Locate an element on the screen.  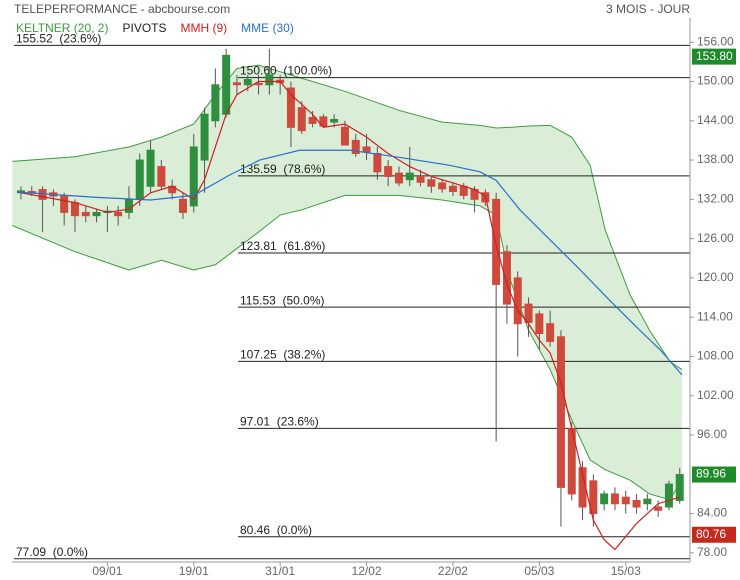
y-tick-label: 132.00 is located at coordinates (715, 199).